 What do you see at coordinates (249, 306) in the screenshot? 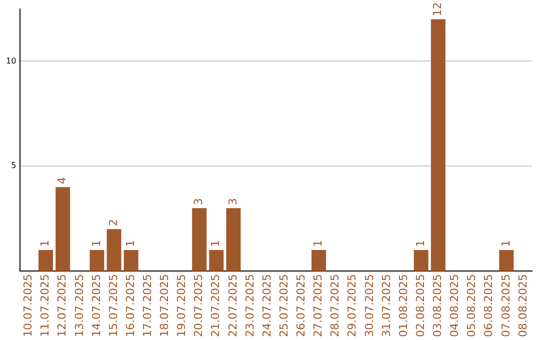
I see `x-tick-label: 23.07.2025` at bounding box center [249, 306].